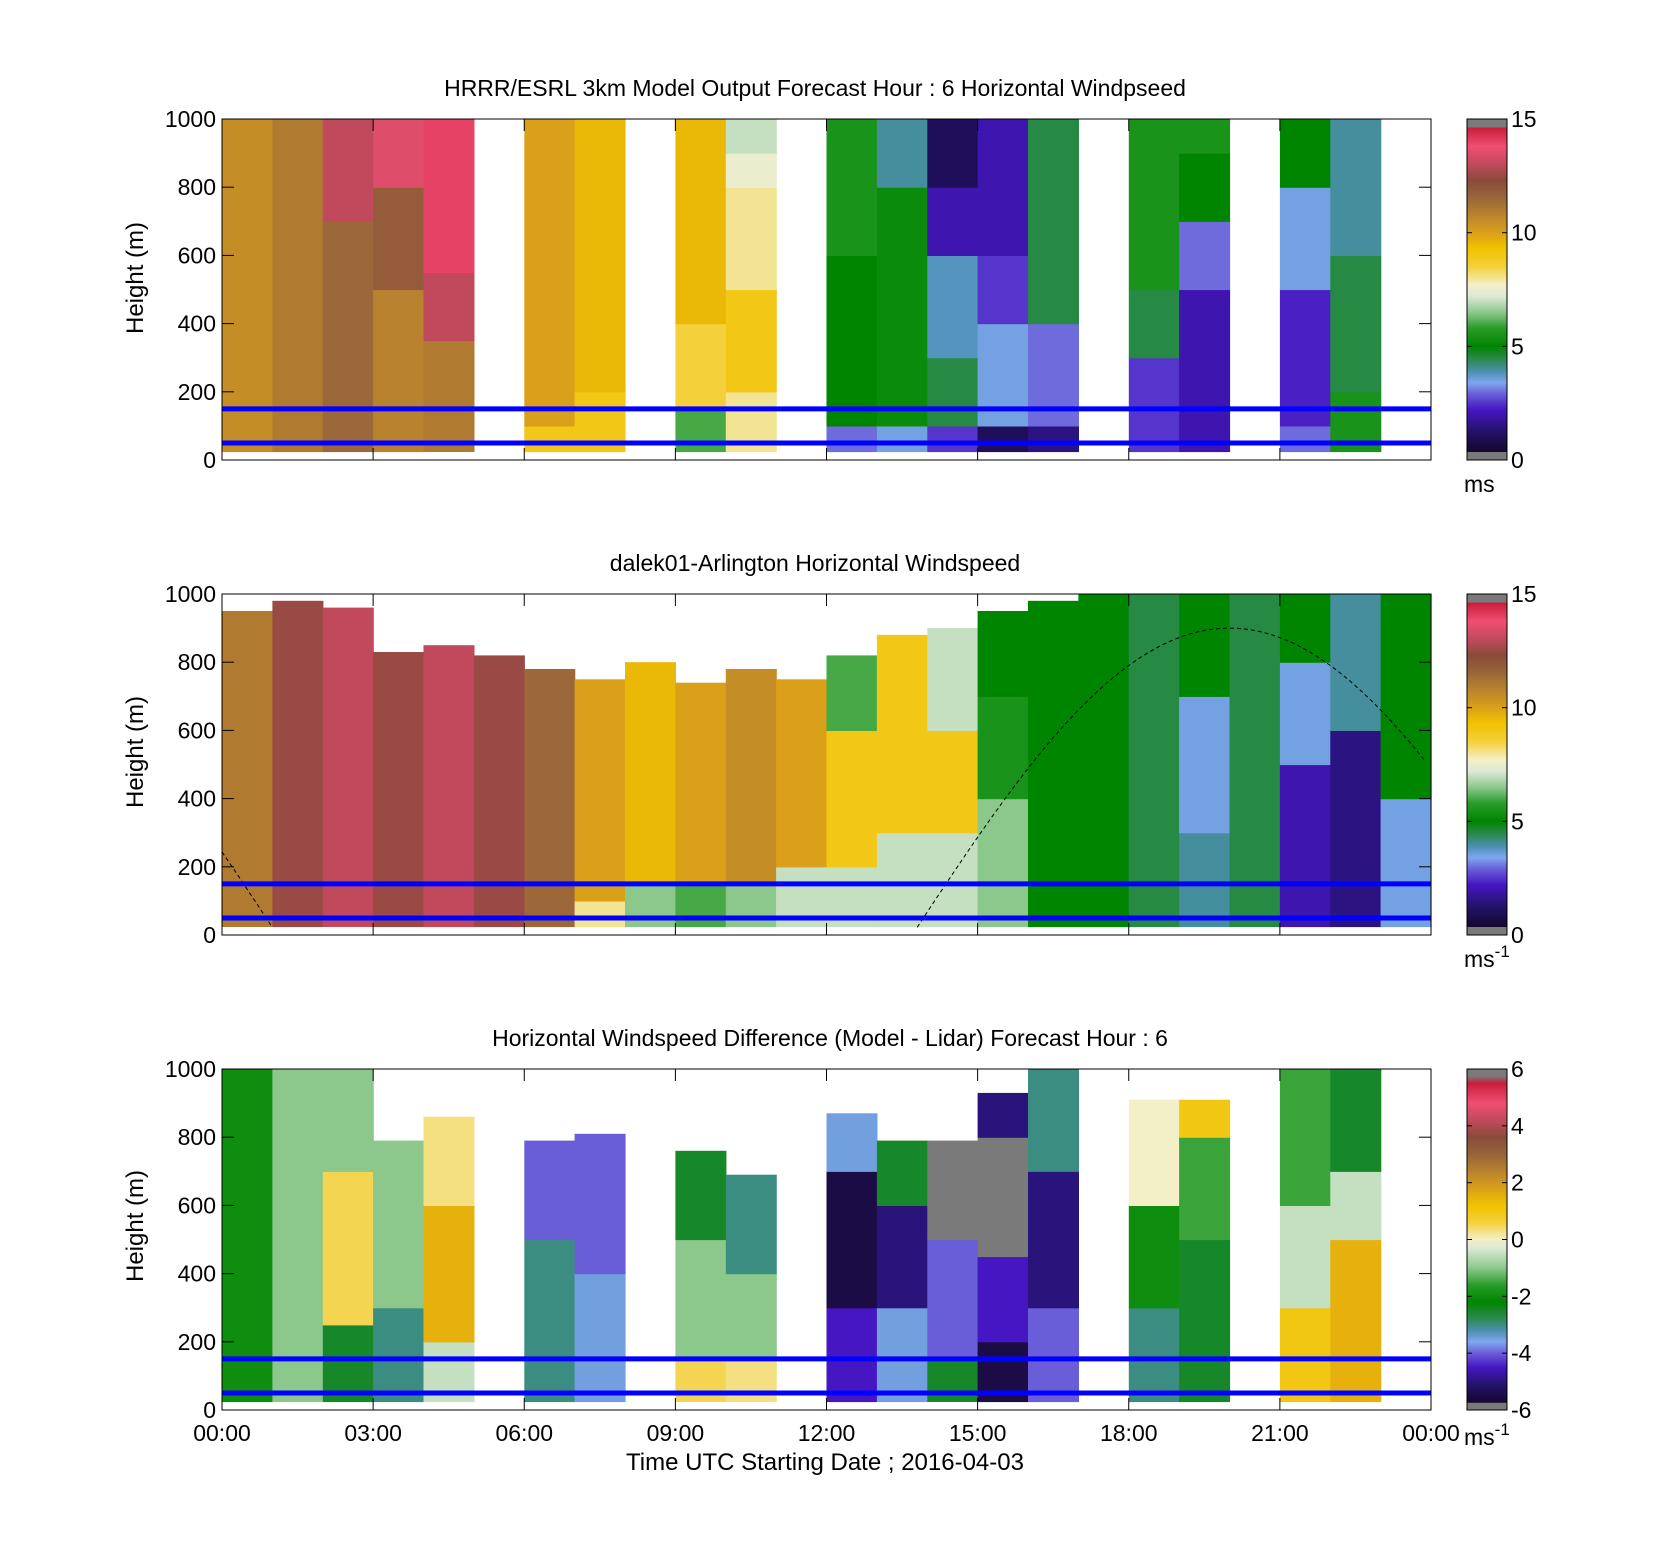 The width and height of the screenshot is (1680, 1561). I want to click on x-axis-label: Time UTC Starting Date ; 2016-04-03, so click(825, 1462).